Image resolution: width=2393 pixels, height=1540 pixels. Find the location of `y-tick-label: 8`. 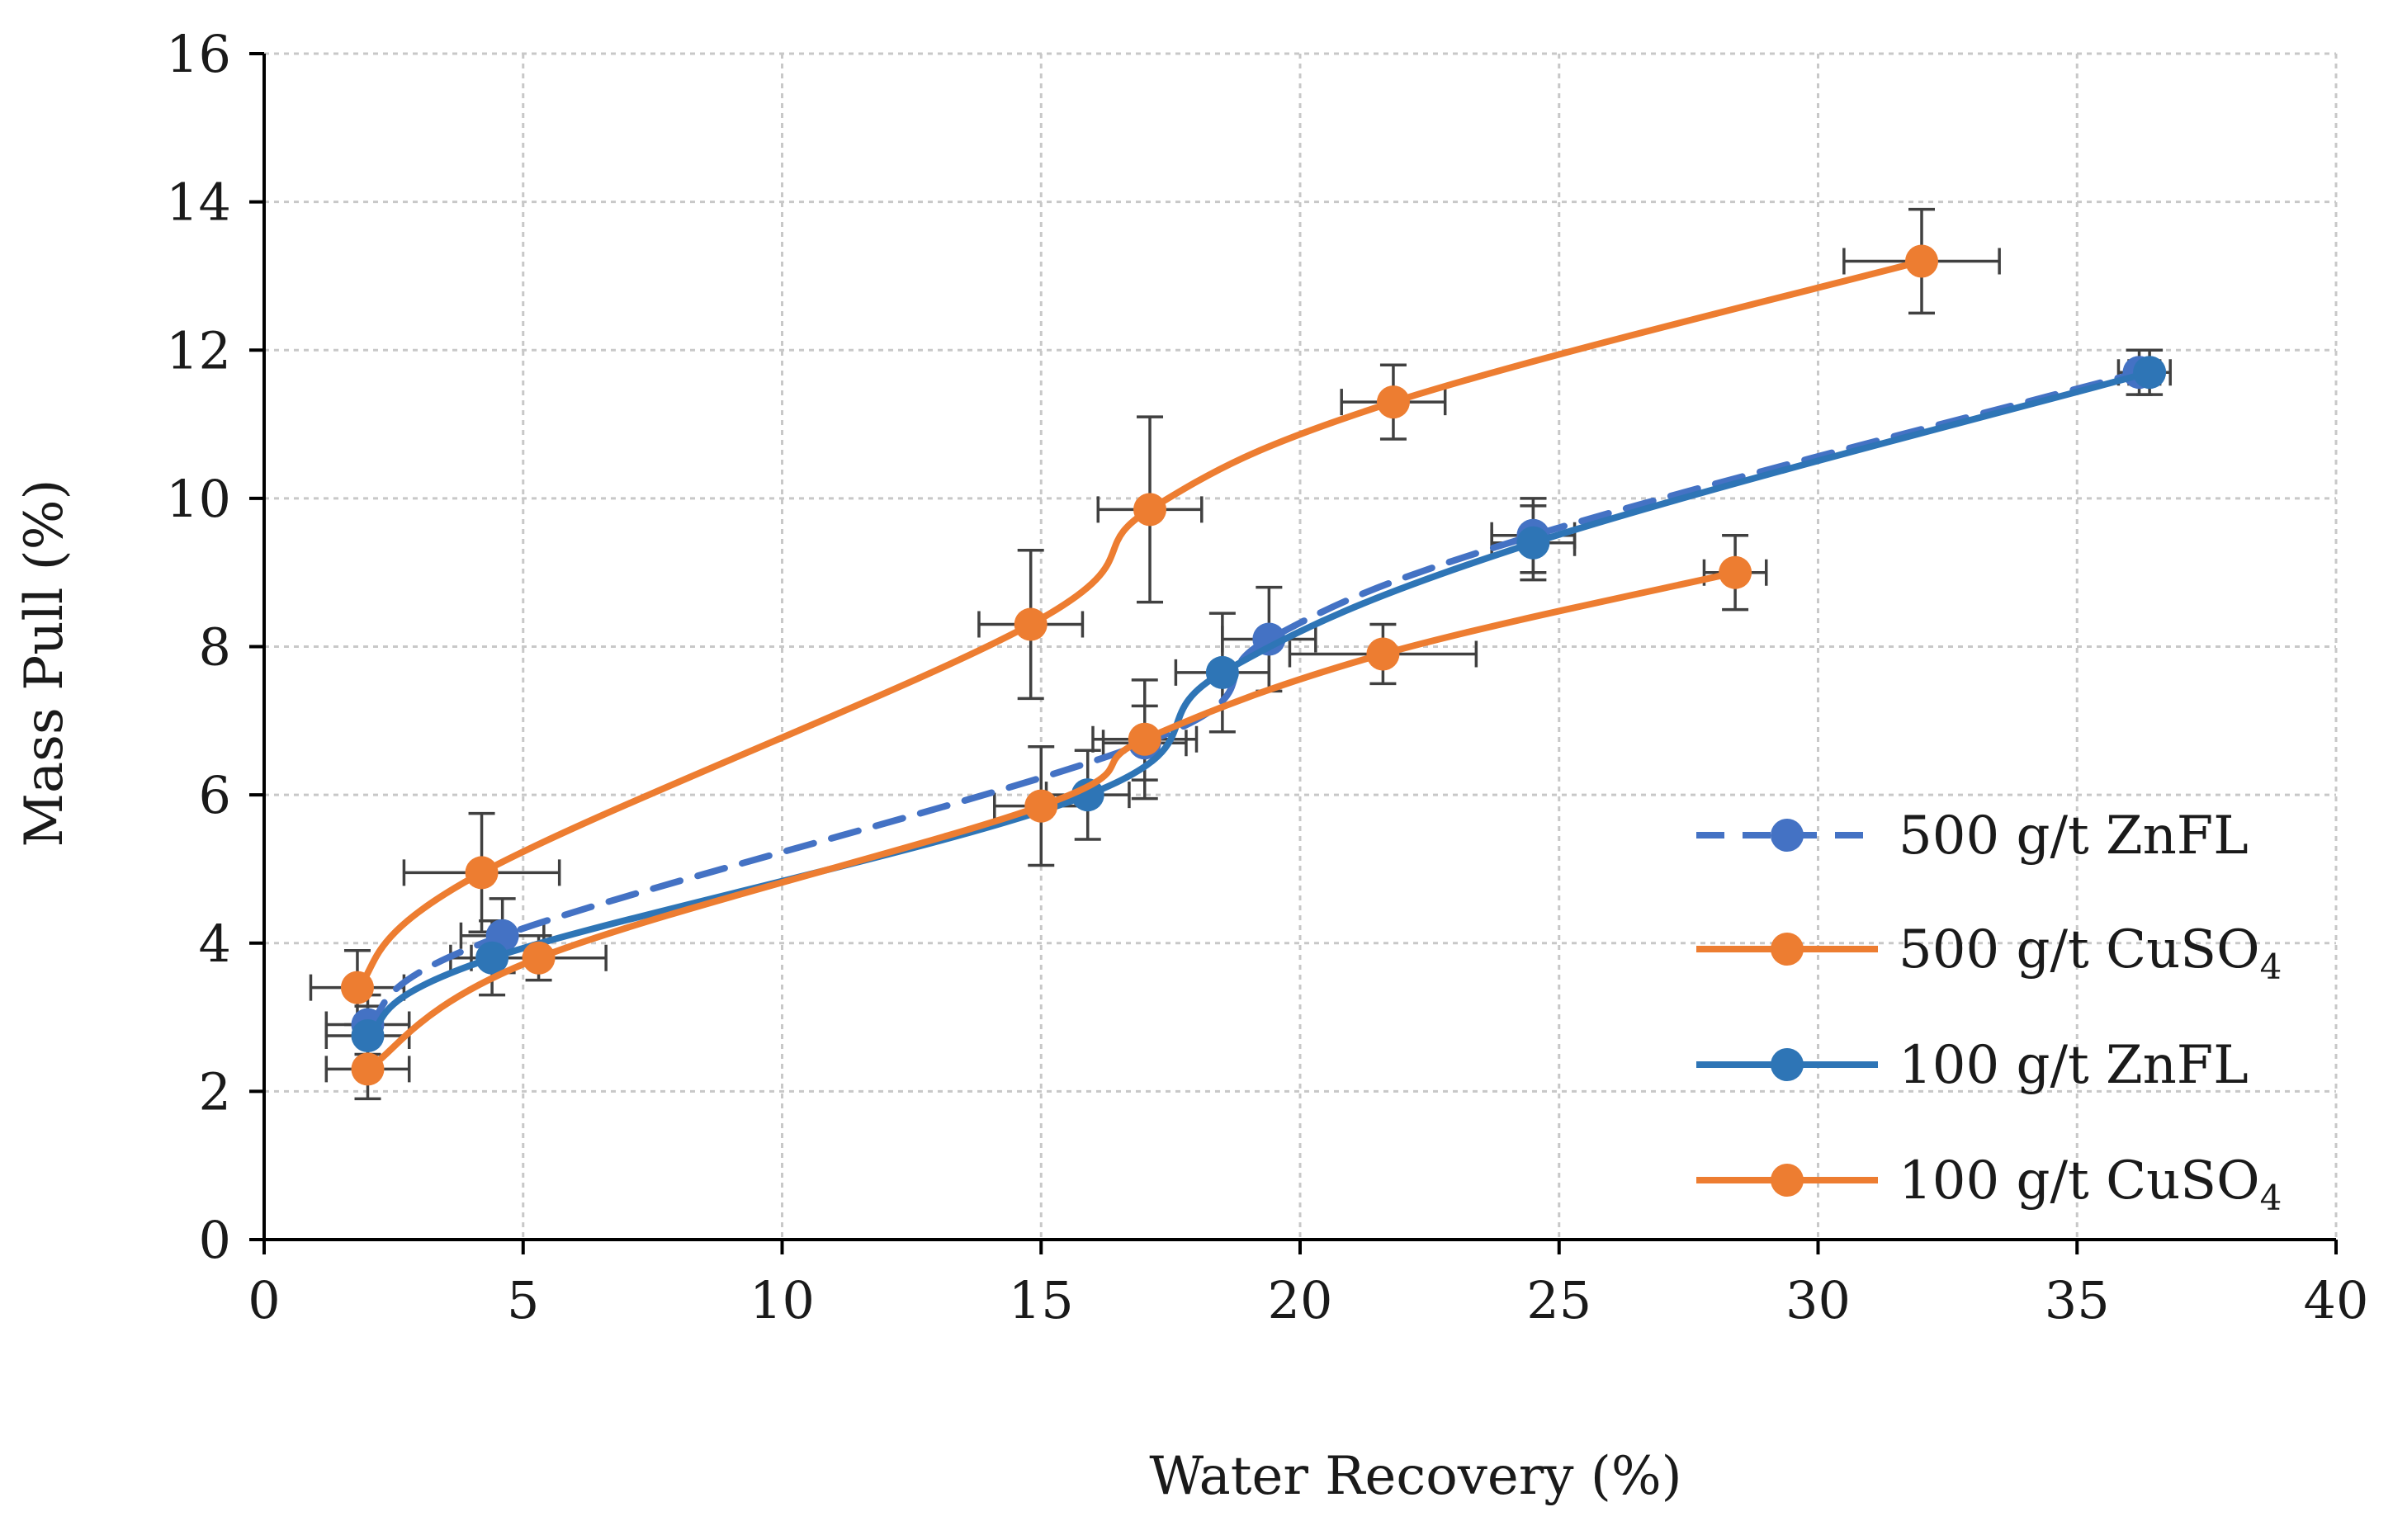

y-tick-label: 8 is located at coordinates (215, 647).